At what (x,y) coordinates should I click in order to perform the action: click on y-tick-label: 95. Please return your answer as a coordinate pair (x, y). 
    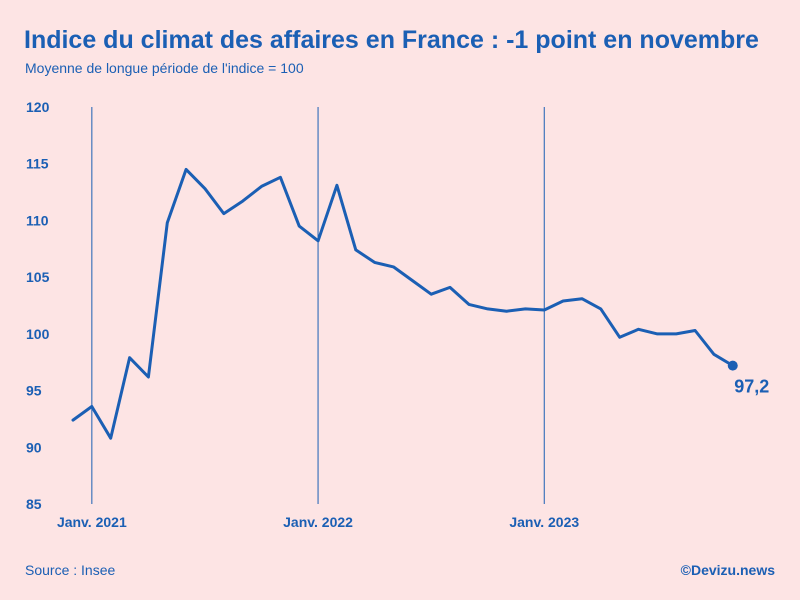
    Looking at the image, I should click on (34, 391).